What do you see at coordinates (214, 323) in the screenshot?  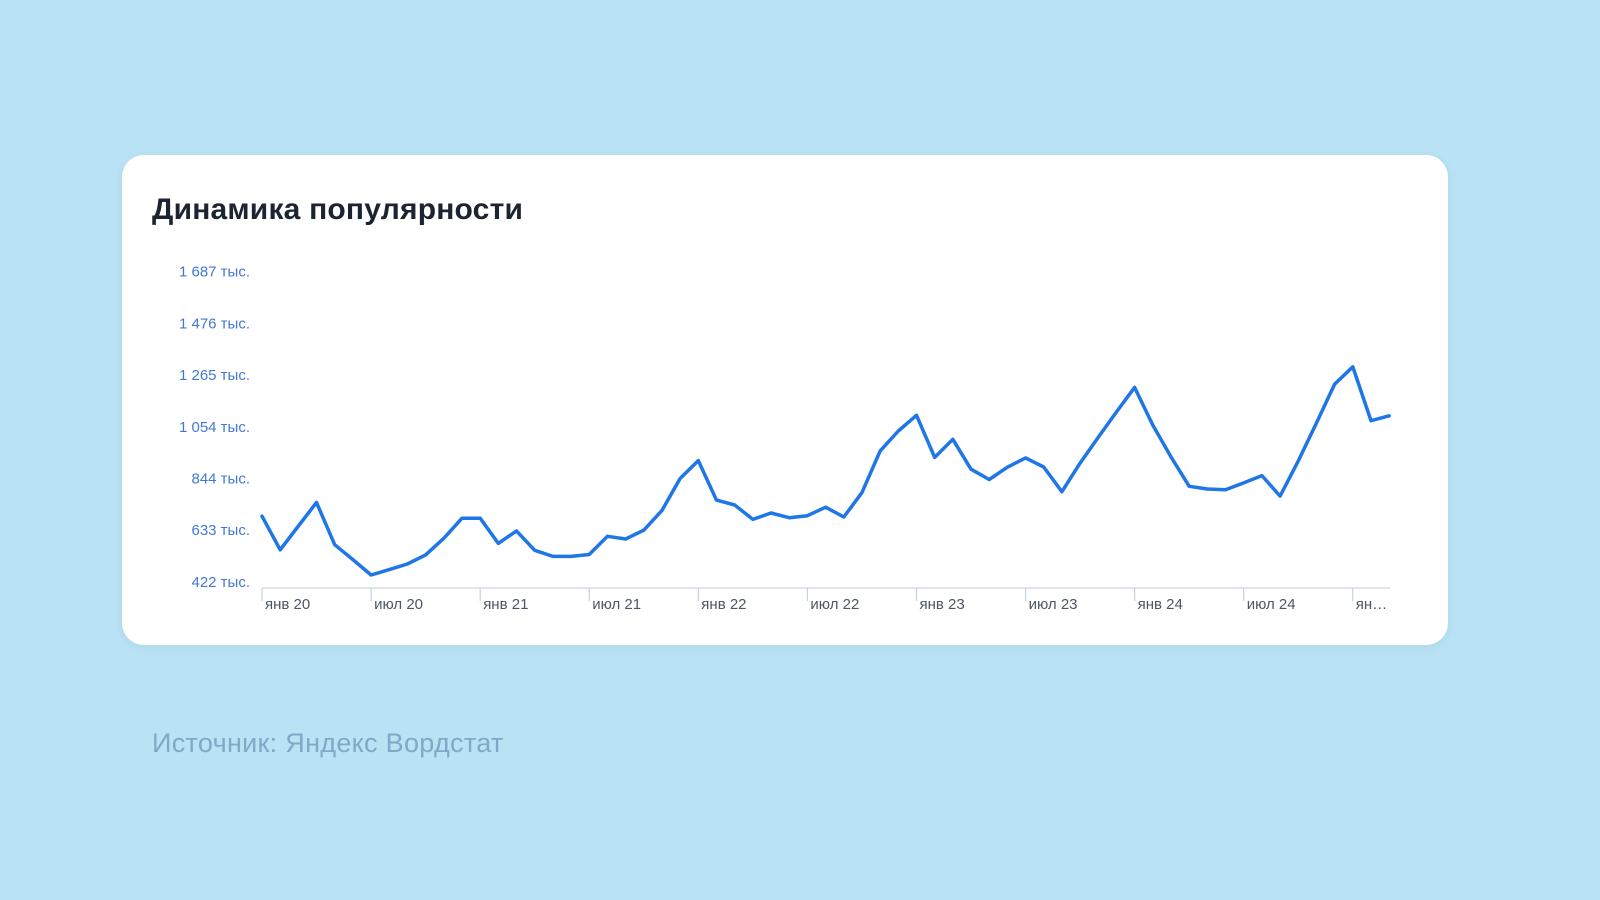 I see `y-axis-label: 1 476 тыс.` at bounding box center [214, 323].